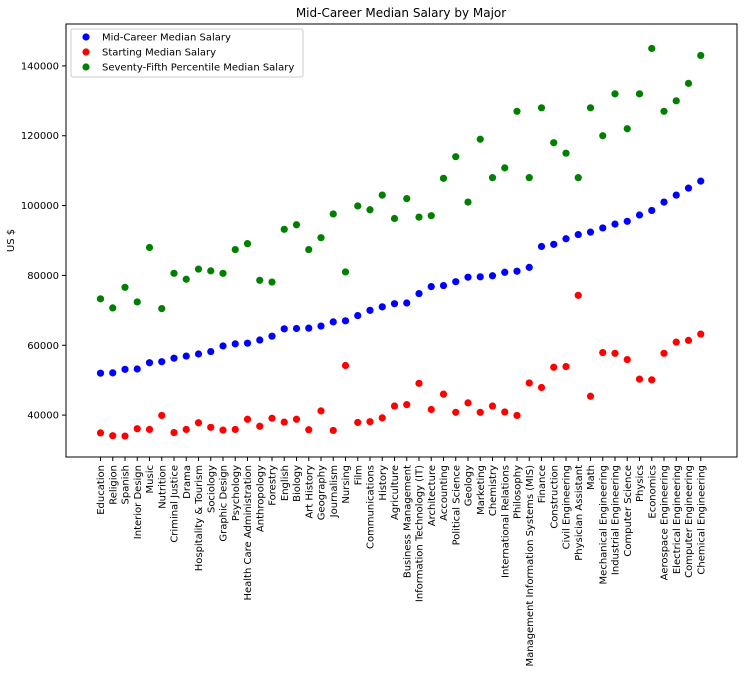 The image size is (746, 673). I want to click on x-tick-label: Aerospace Engineering, so click(665, 522).